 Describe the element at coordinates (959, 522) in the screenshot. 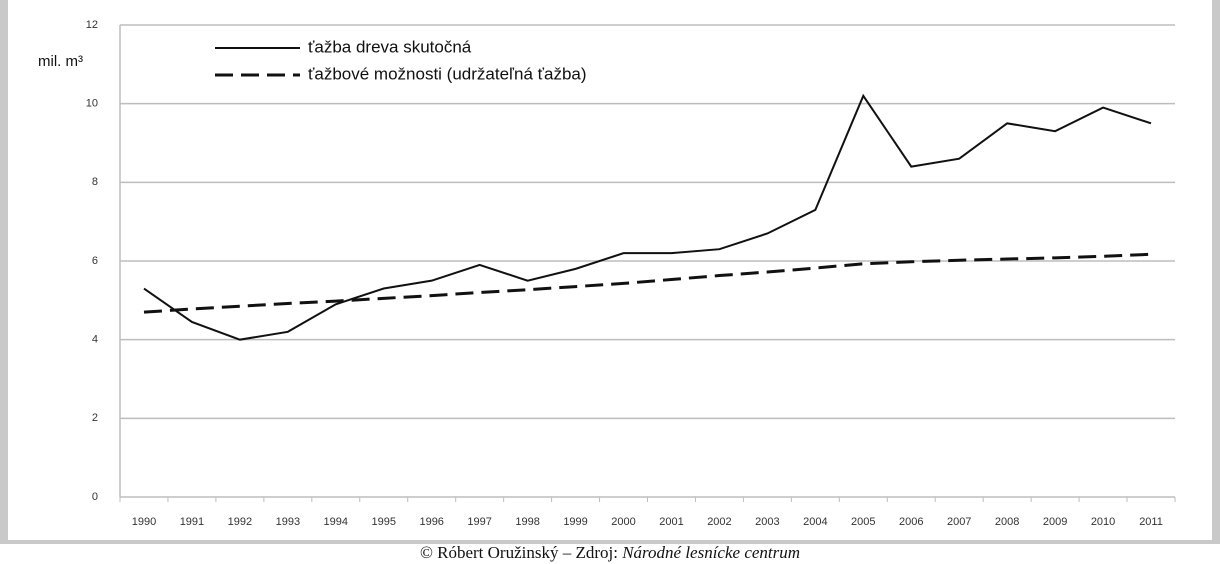

I see `x-tick-label: 2007` at that location.